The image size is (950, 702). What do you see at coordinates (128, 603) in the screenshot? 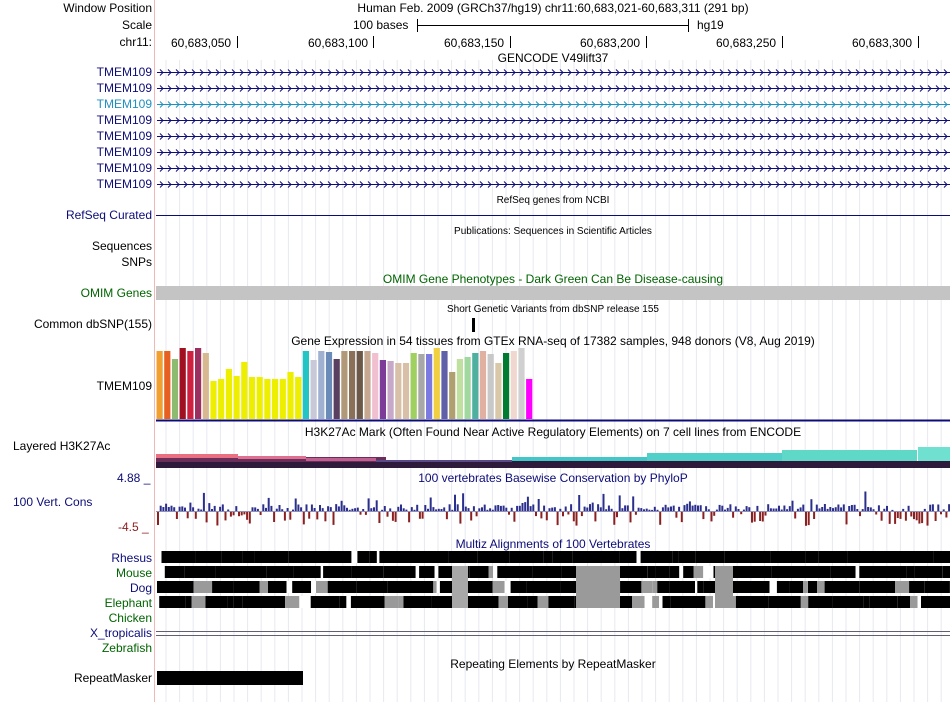
I see `multiz-species-label: Elephant` at bounding box center [128, 603].